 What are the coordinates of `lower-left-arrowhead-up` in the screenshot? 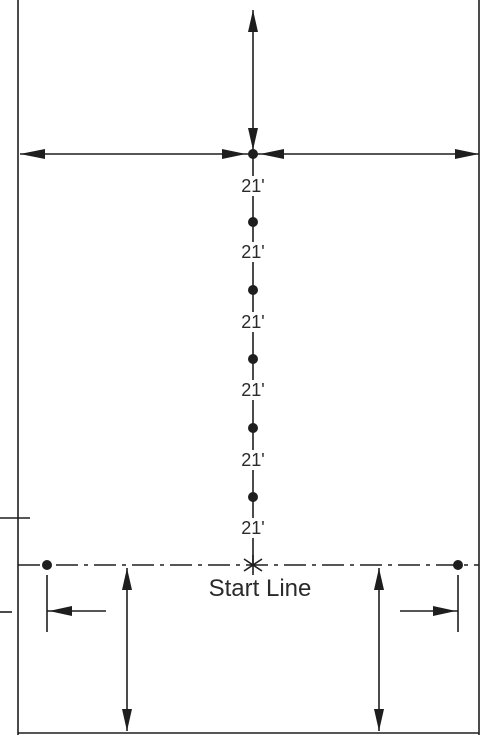 It's located at (127, 579).